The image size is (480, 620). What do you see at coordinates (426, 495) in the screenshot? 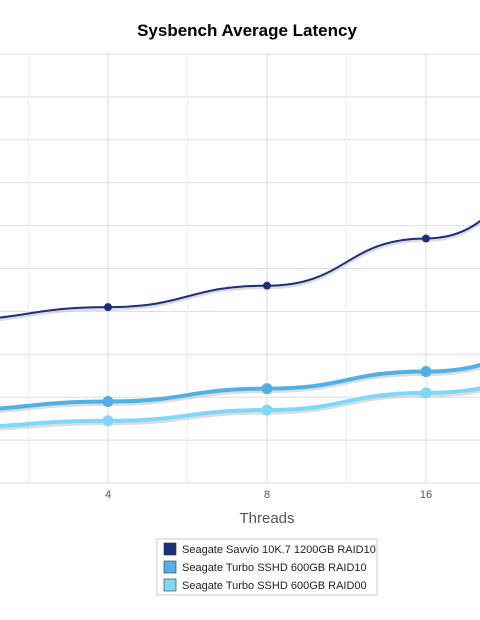
I see `x-tick-label: 16` at bounding box center [426, 495].